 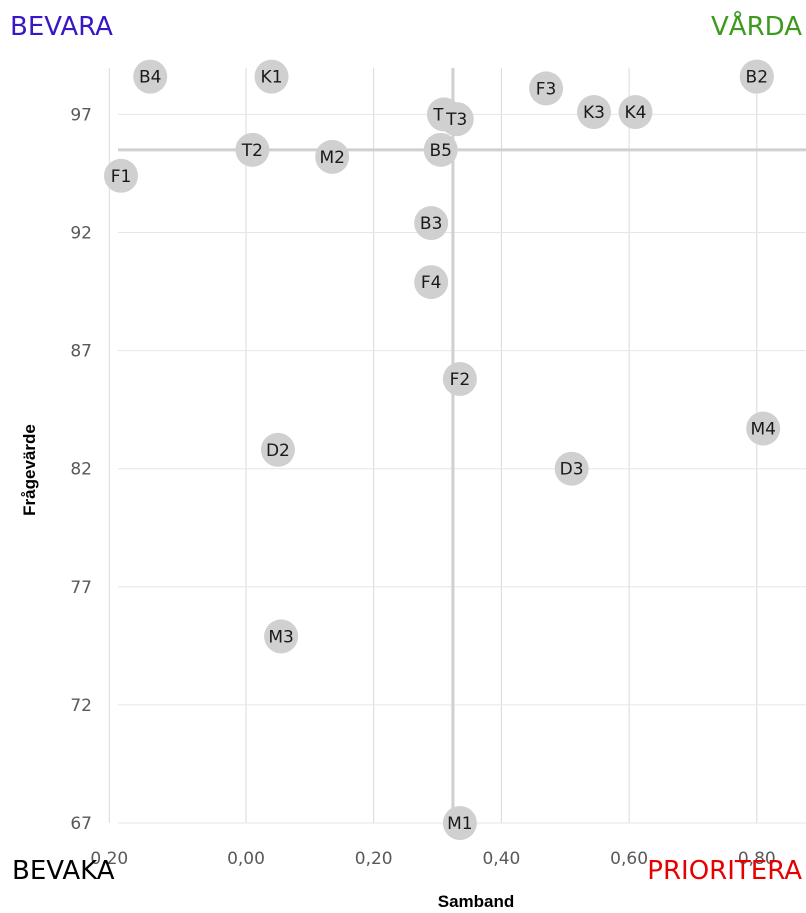 I want to click on data-point-label: F2, so click(x=460, y=380).